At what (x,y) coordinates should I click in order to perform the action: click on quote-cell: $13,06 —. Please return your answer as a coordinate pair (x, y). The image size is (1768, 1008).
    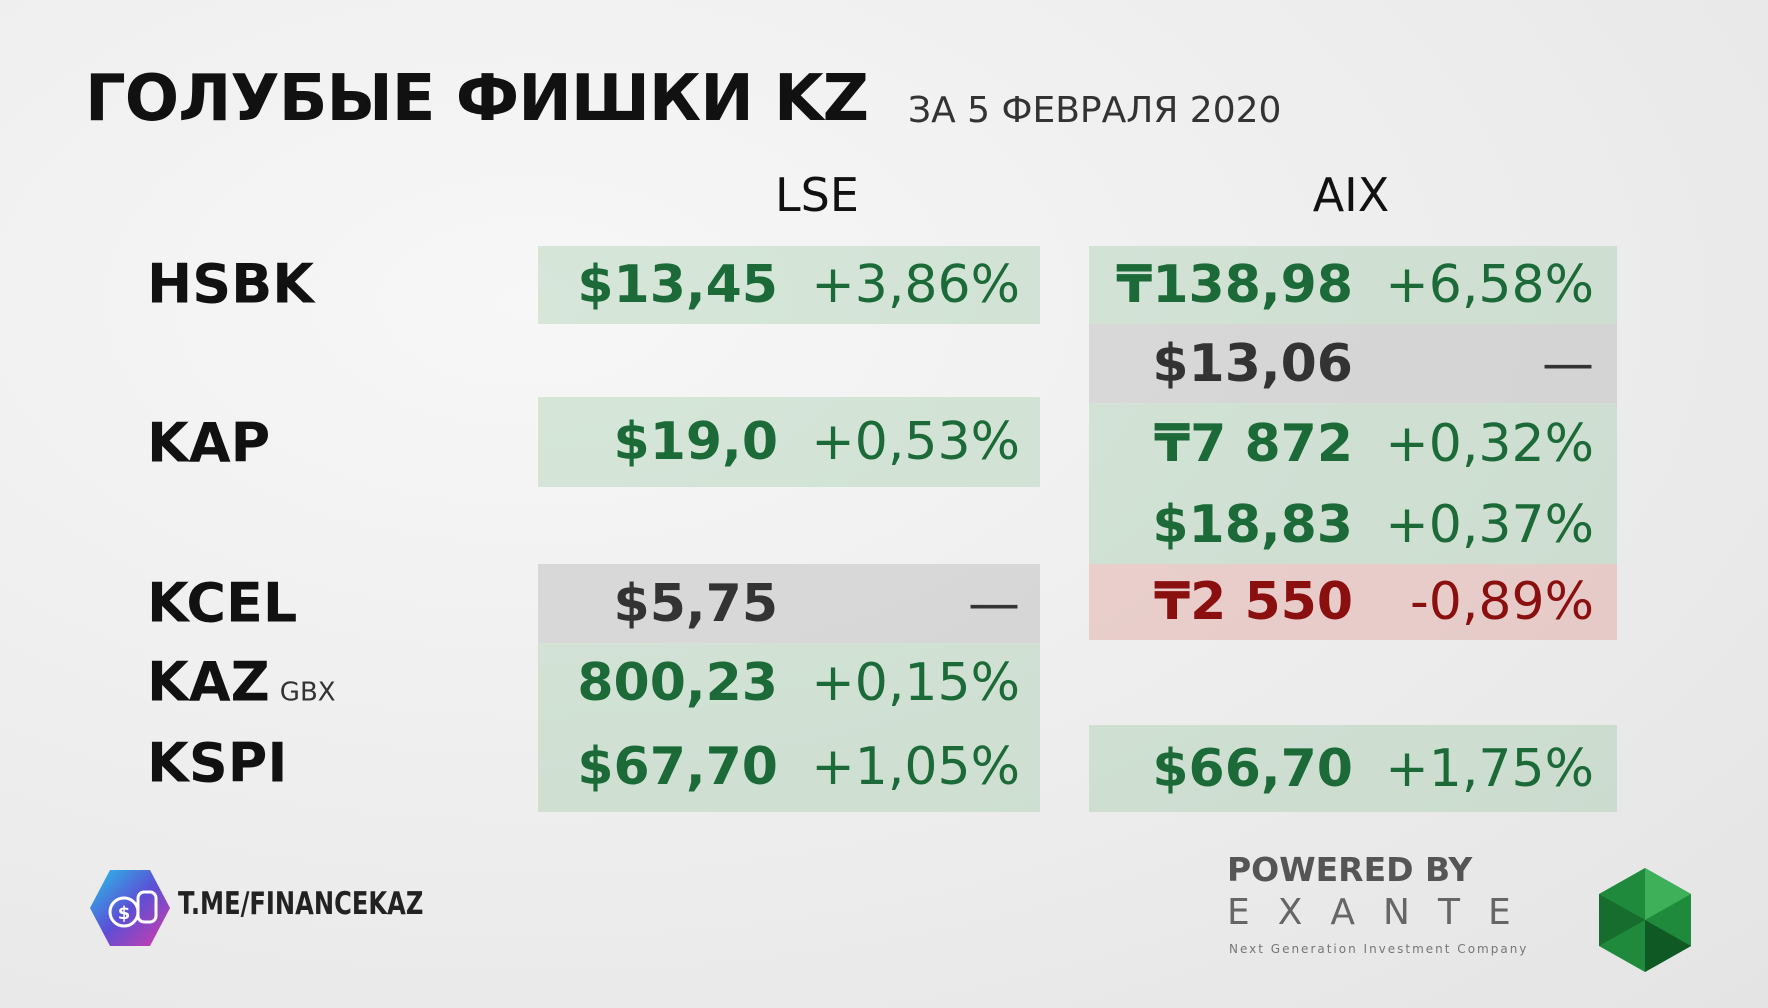
    Looking at the image, I should click on (1353, 363).